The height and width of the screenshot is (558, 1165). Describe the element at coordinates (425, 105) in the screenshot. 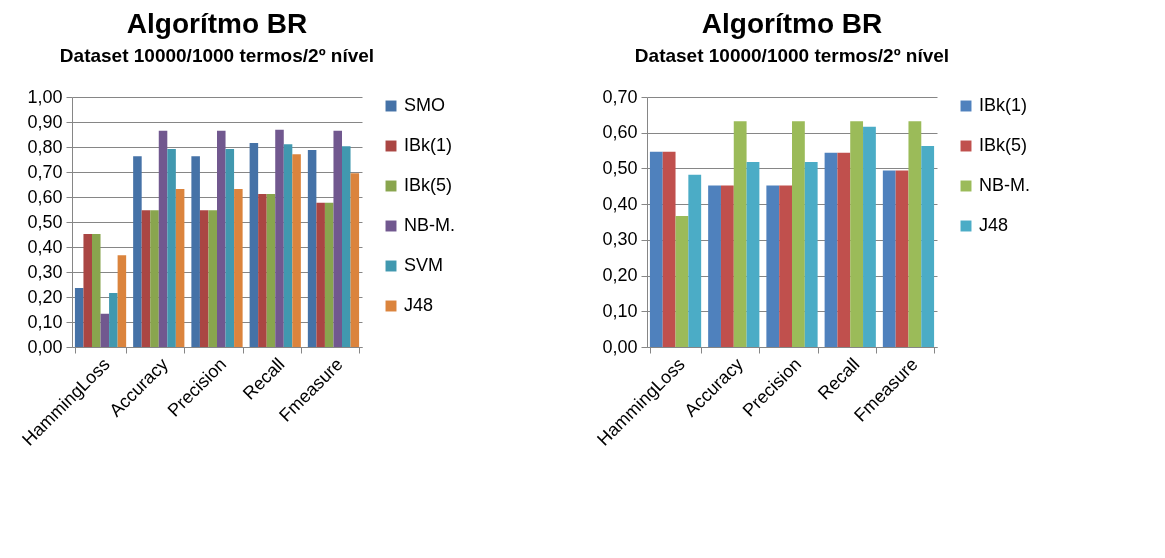

I see `legend-label: SMO` at that location.